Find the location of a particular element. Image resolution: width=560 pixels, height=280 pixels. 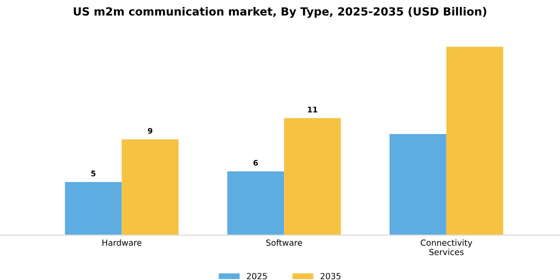

x-tick-label: Hardware is located at coordinates (122, 242).